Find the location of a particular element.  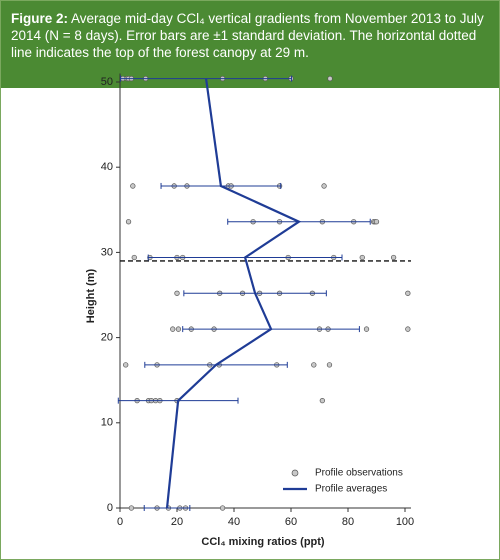

x-tick-label: 80 is located at coordinates (348, 522).